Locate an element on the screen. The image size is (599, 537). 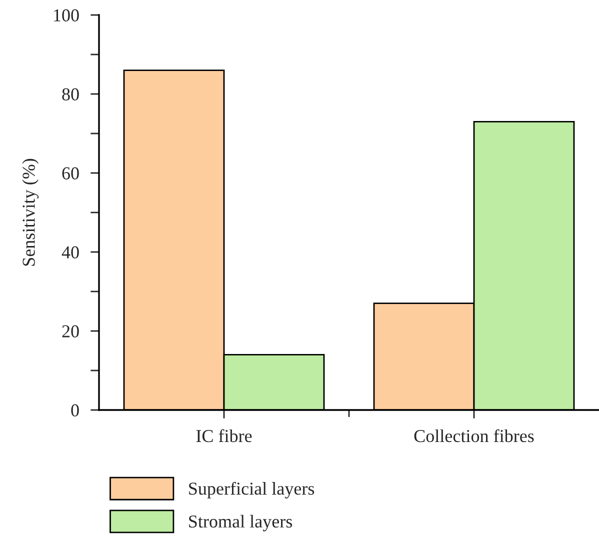
y-axis-title: Sensitivity (%) is located at coordinates (30, 212).